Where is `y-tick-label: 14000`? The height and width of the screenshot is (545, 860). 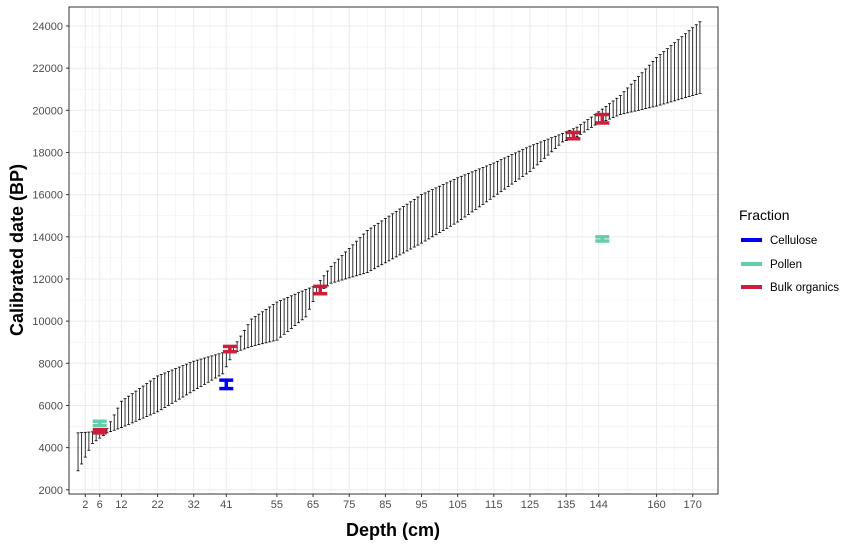
y-tick-label: 14000 is located at coordinates (47, 238).